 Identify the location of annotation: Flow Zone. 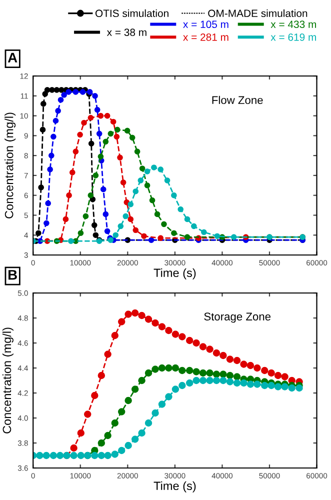
(237, 100).